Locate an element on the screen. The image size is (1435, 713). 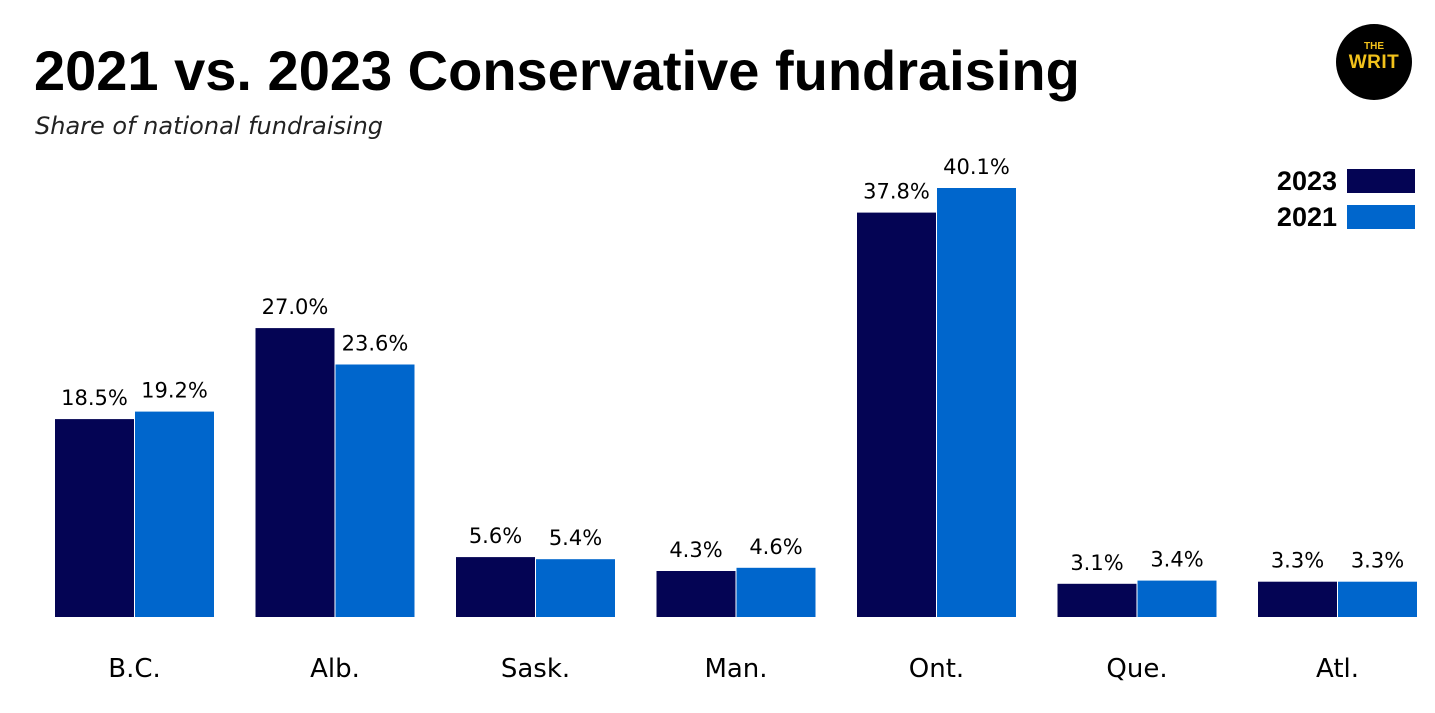
data-label-2021-2: 5.4% is located at coordinates (575, 538).